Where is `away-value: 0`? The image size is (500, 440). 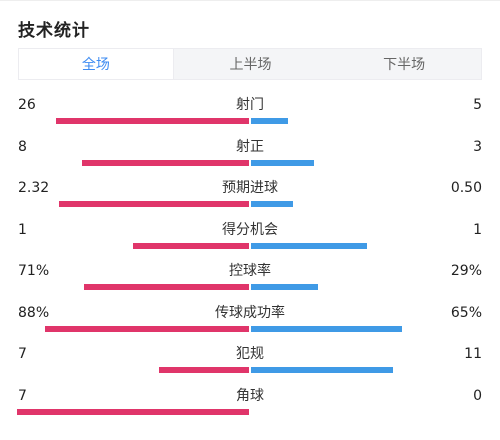 away-value: 0 is located at coordinates (477, 395).